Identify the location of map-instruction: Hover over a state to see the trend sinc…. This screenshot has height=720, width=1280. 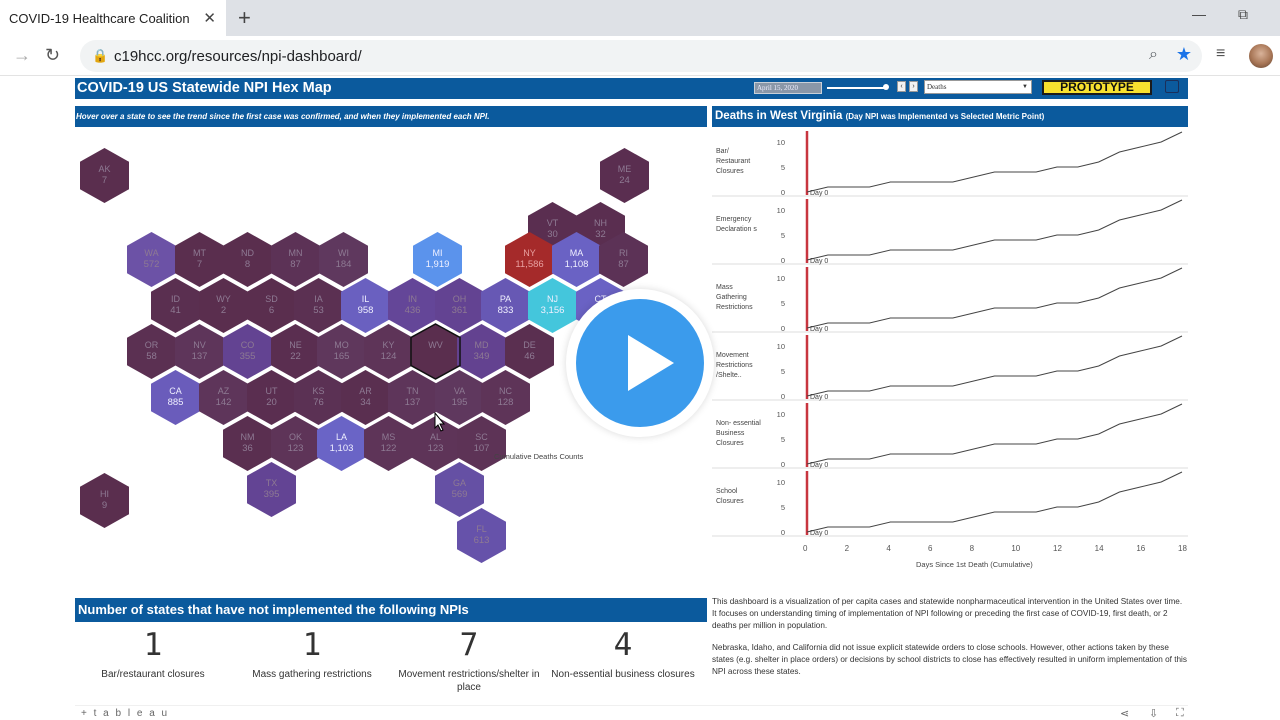
(391, 116).